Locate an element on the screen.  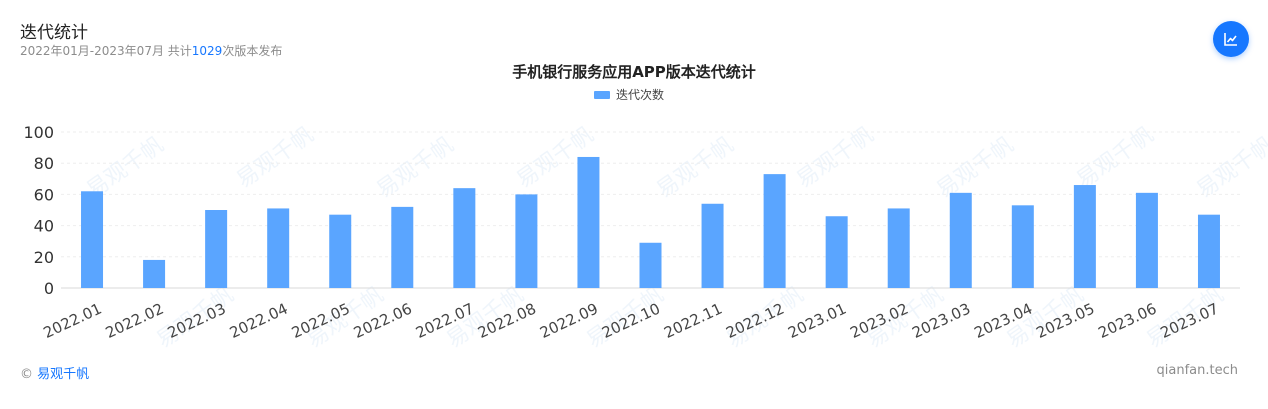
x-tick-label: 2022.02 is located at coordinates (135, 320).